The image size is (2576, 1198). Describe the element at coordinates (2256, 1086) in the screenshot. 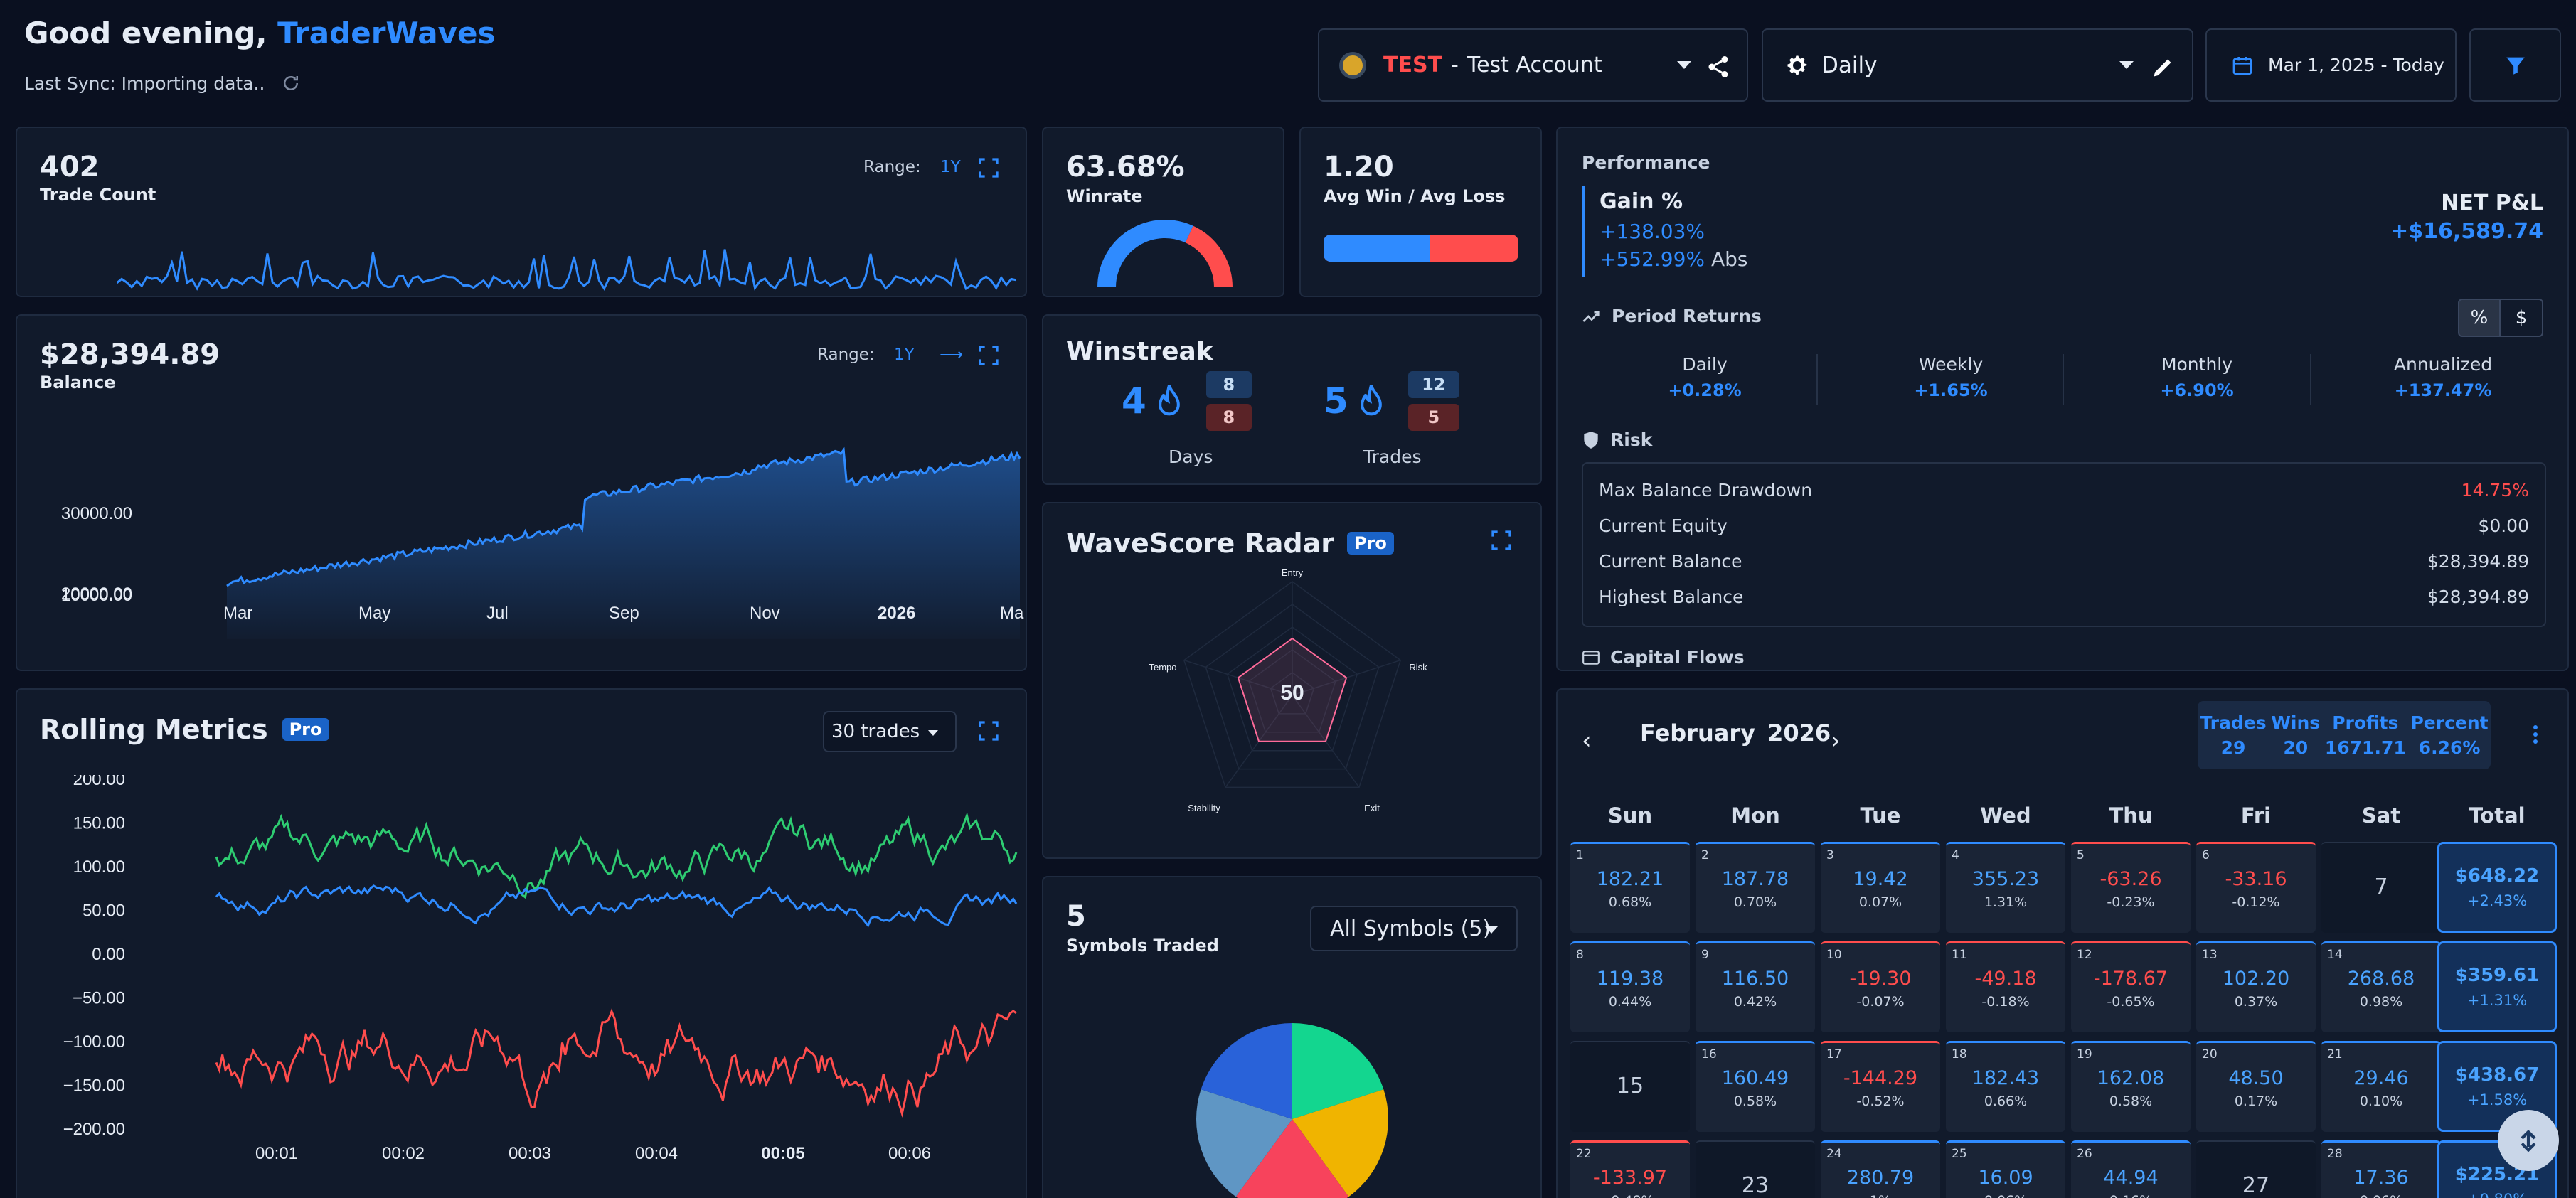

I see `calendar-day: 20 48.50 0.17%` at that location.